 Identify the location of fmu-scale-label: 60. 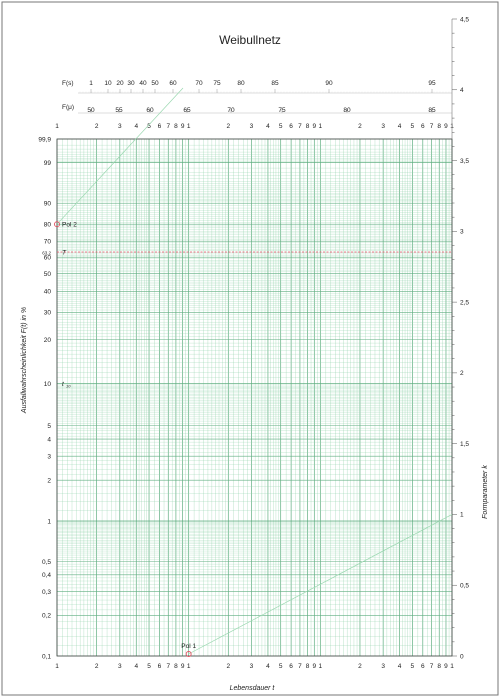
(150, 110).